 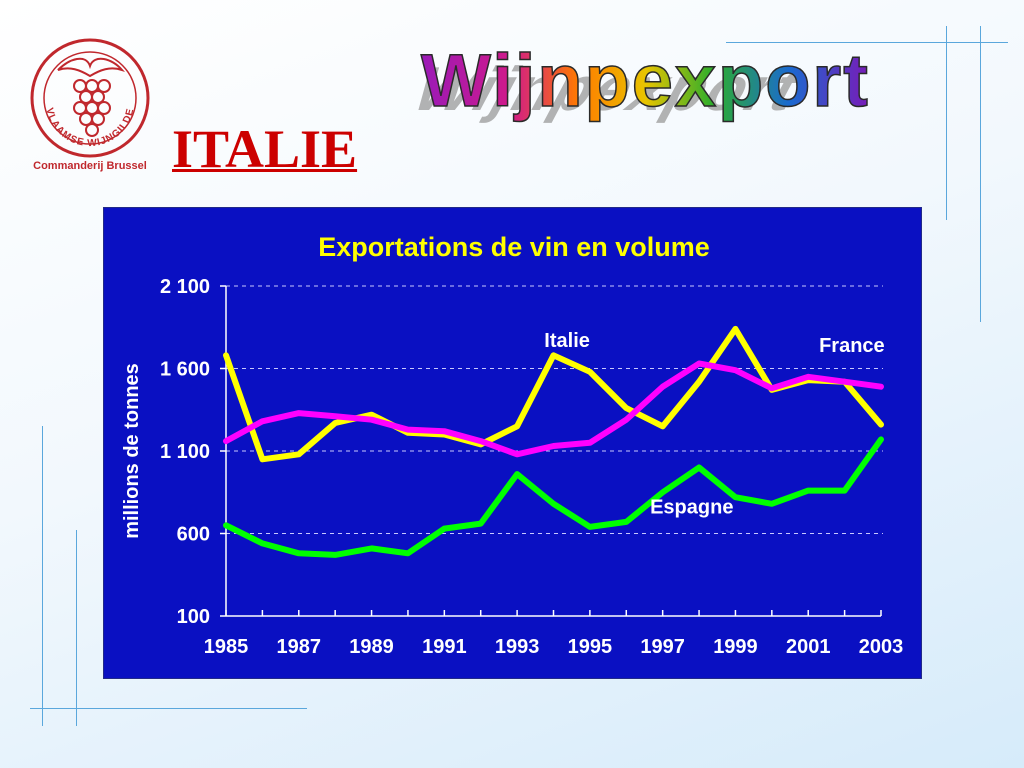 I want to click on x-tick-label: 1987, so click(x=299, y=647).